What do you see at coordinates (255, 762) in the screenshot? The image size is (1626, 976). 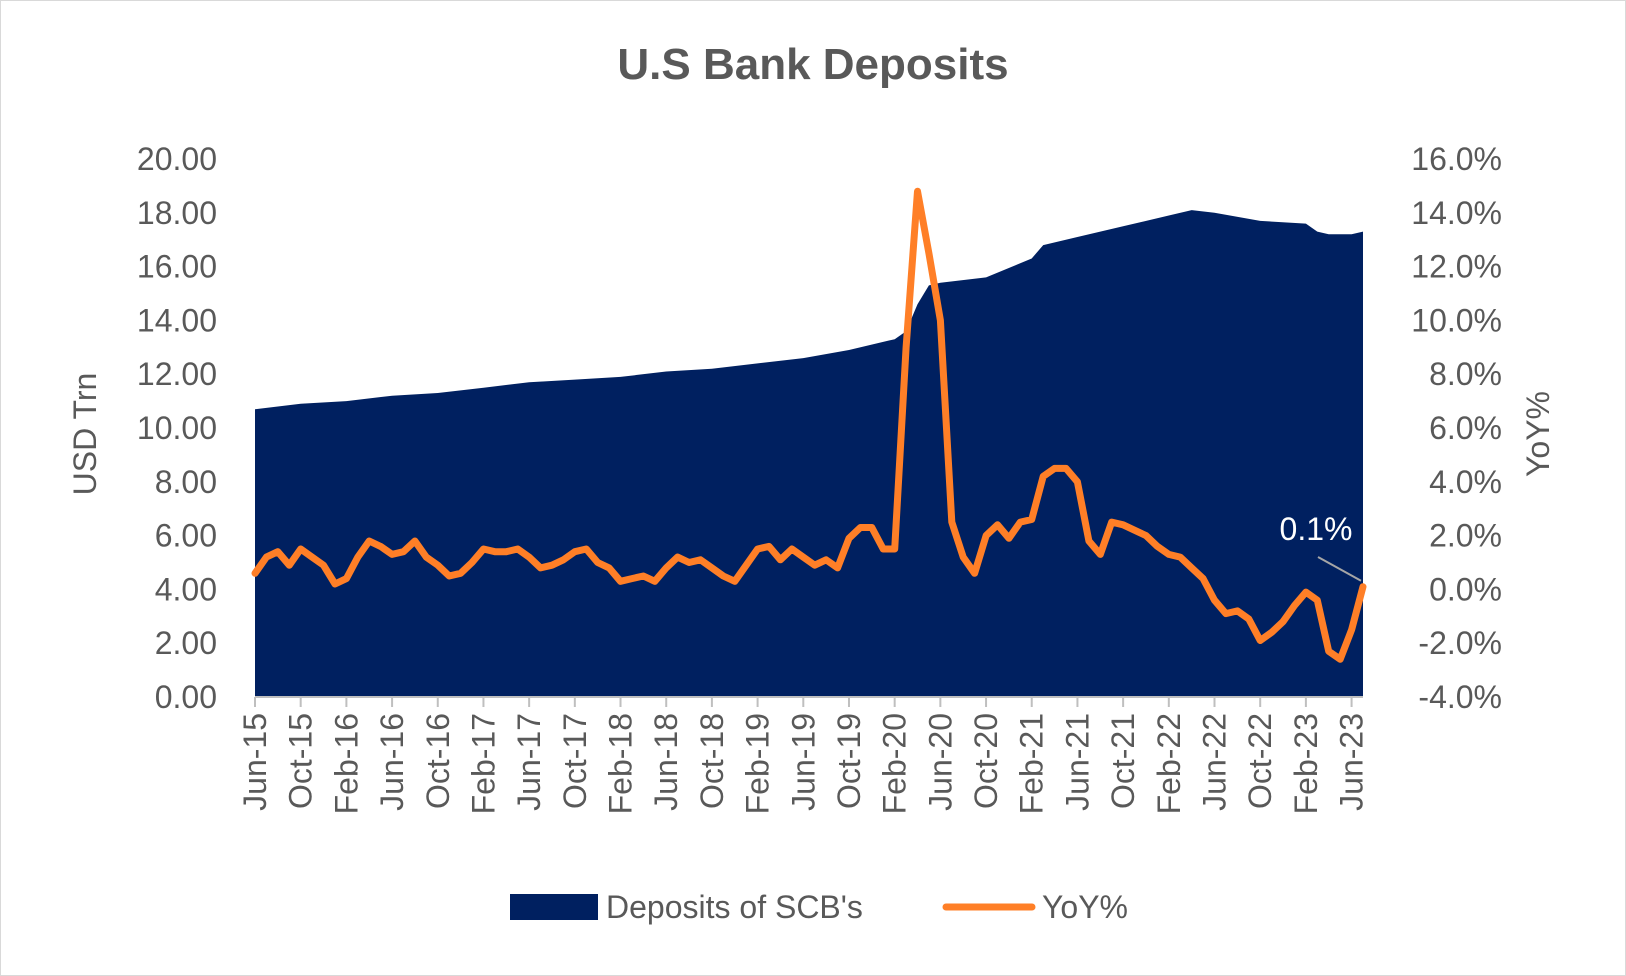 I see `x-tick-label-0: Jun-15` at bounding box center [255, 762].